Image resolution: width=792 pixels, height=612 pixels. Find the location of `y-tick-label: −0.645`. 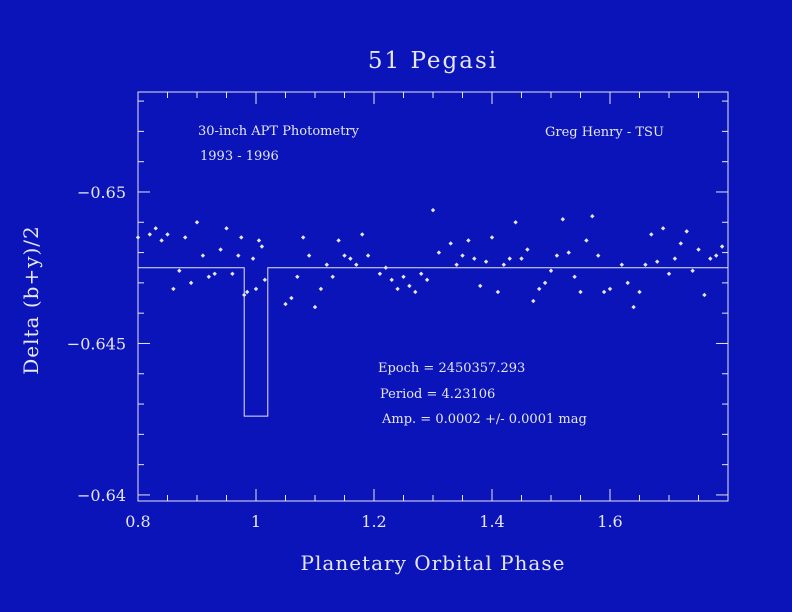

y-tick-label: −0.645 is located at coordinates (96, 343).